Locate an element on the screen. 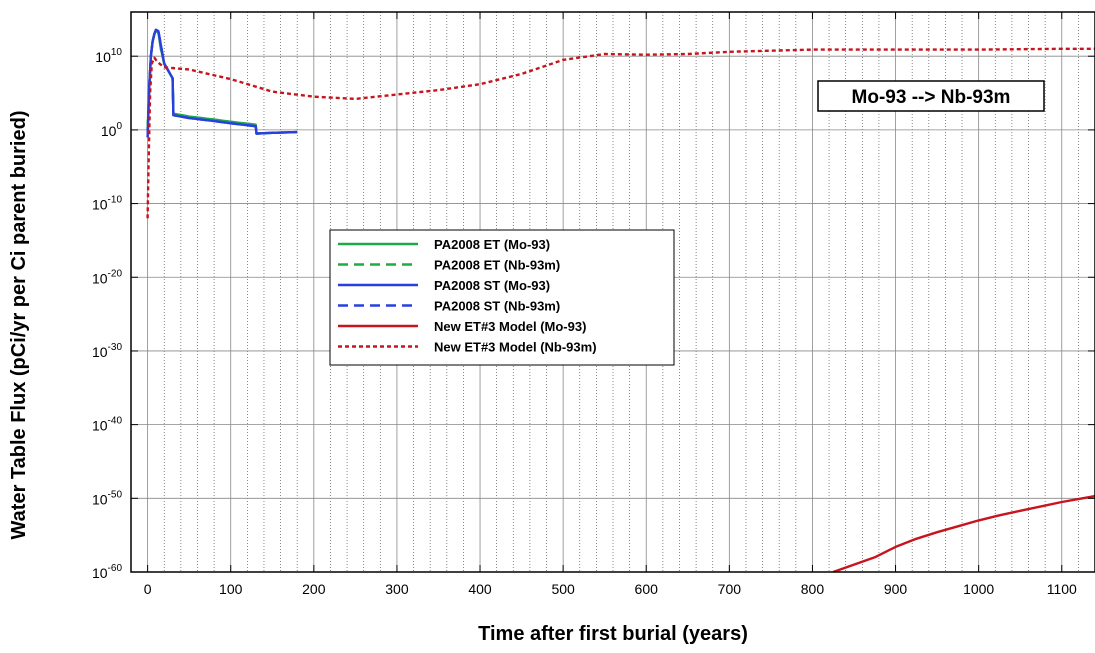 This screenshot has height=653, width=1095. legend-label: New ET#3 Model (Nb-93m) is located at coordinates (515, 347).